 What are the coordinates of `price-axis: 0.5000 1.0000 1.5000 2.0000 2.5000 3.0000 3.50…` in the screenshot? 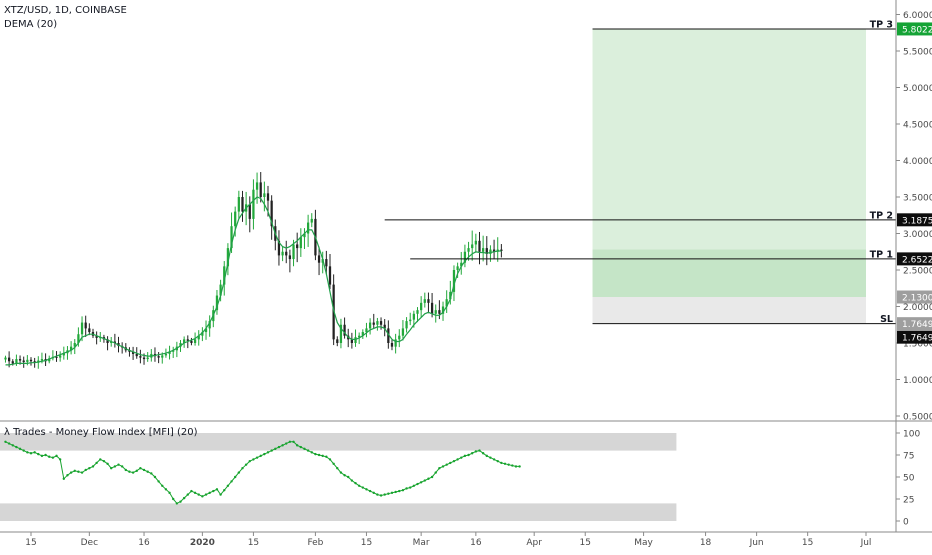 It's located at (914, 217).